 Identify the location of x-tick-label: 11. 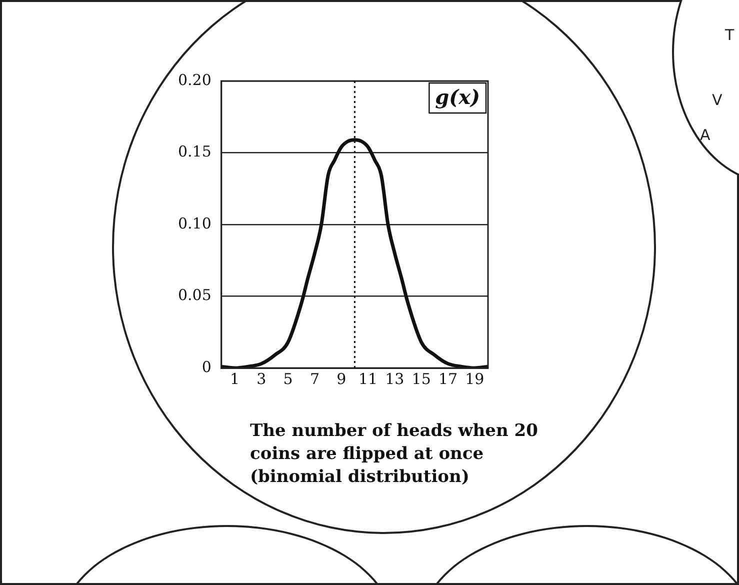
(368, 379).